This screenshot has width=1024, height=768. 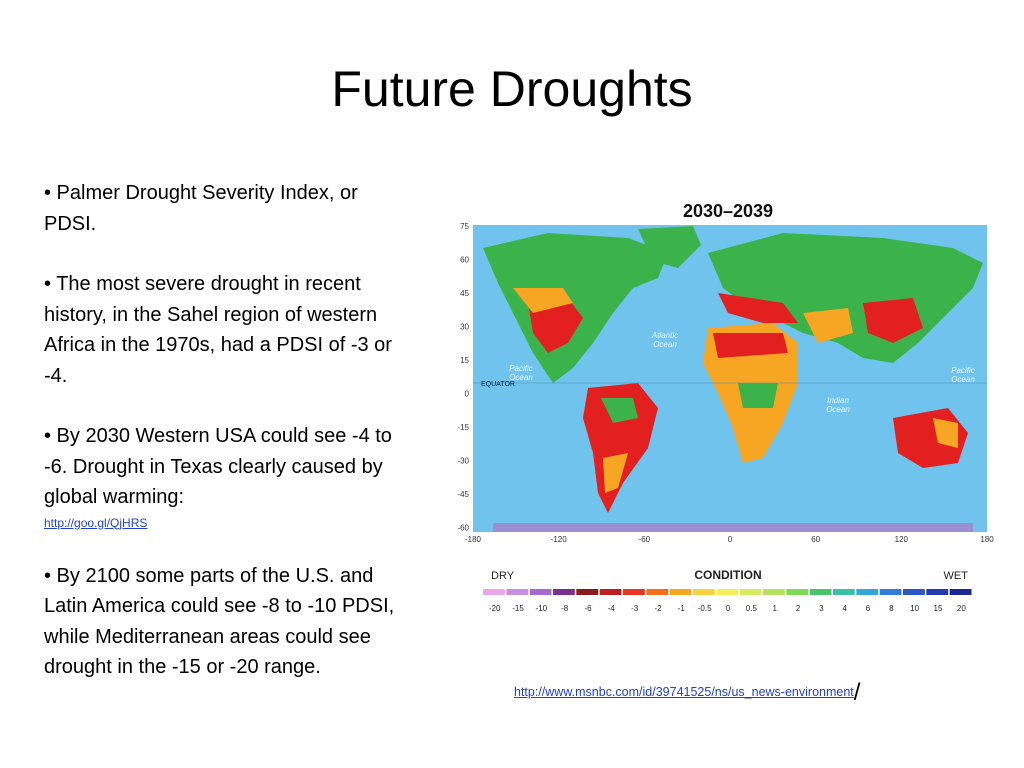 I want to click on legend-value-label: -1, so click(x=682, y=608).